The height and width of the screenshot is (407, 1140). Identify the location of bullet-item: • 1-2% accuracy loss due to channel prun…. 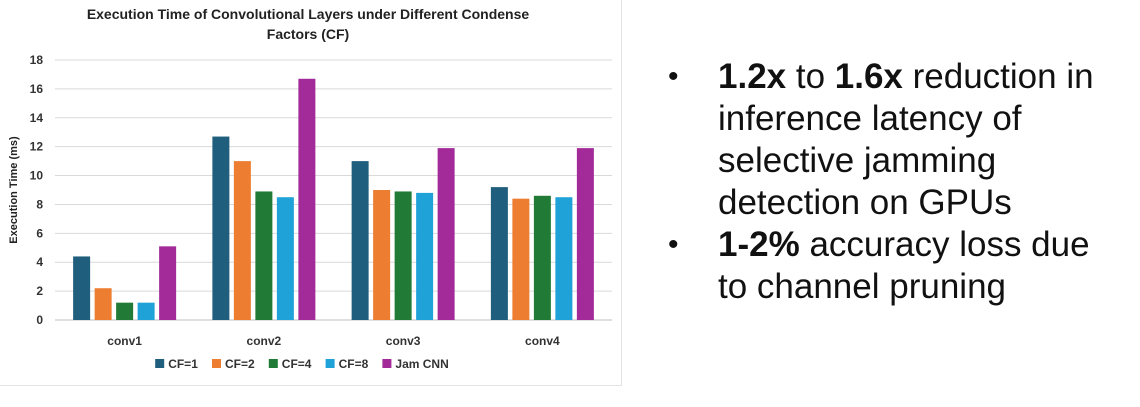
(898, 266).